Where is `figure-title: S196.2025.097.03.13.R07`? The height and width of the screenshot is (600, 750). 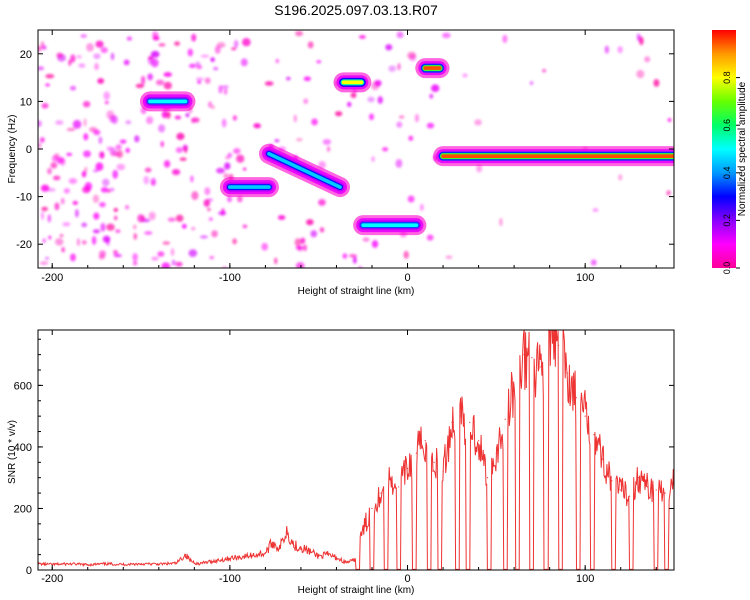
figure-title: S196.2025.097.03.13.R07 is located at coordinates (356, 10).